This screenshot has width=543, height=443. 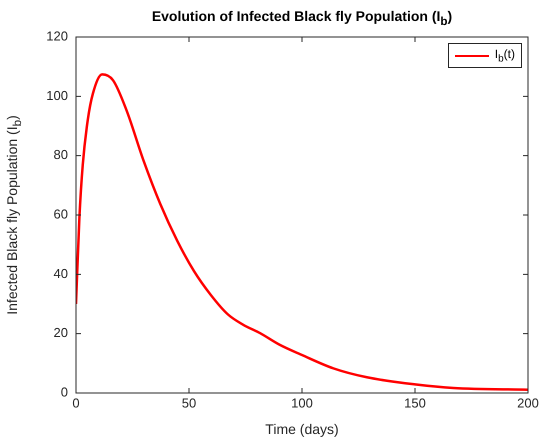 I want to click on y-tick-label: 20, so click(x=61, y=332).